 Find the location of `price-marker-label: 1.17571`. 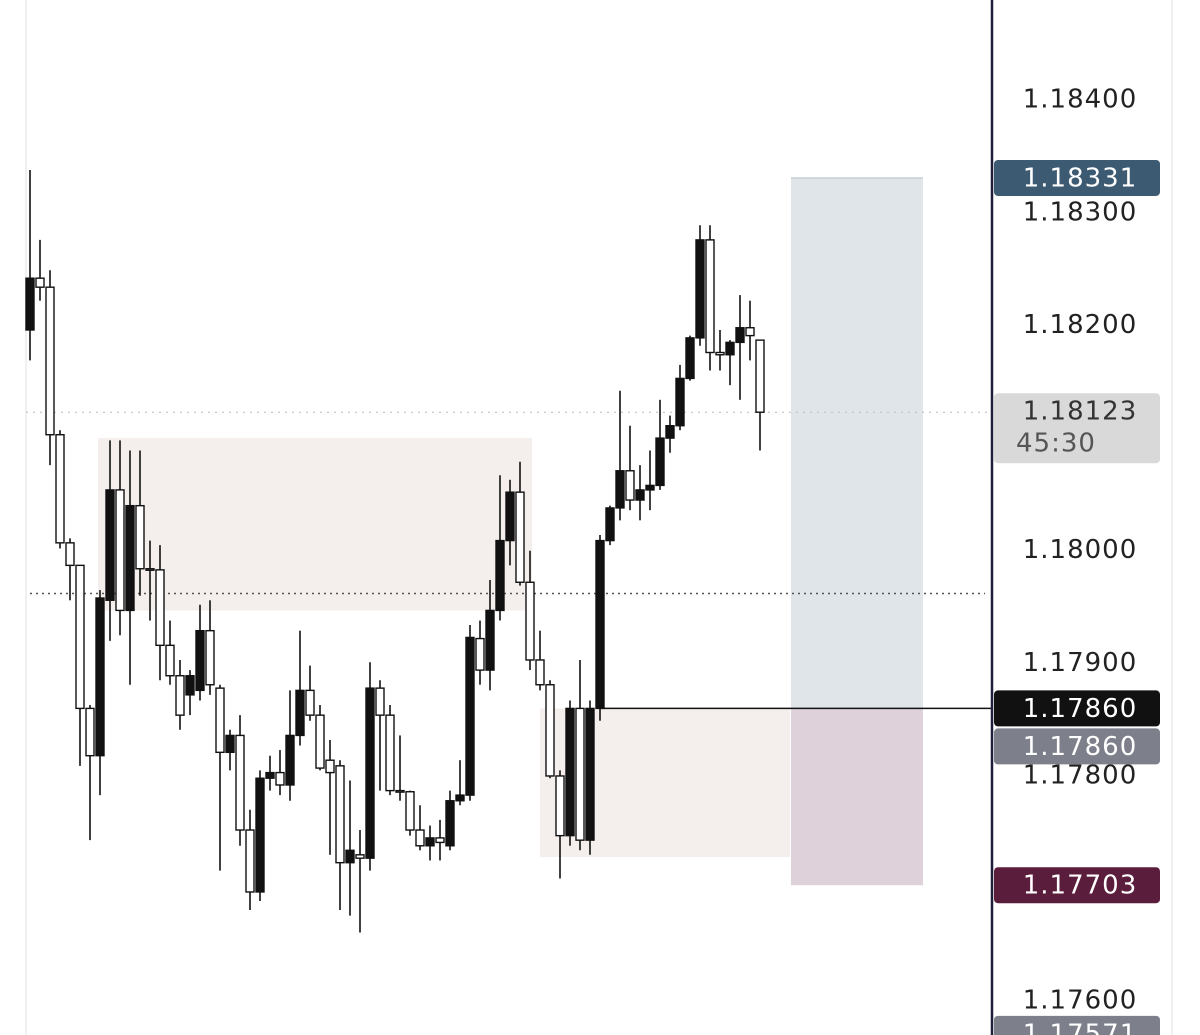

price-marker-label: 1.17571 is located at coordinates (1080, 1027).